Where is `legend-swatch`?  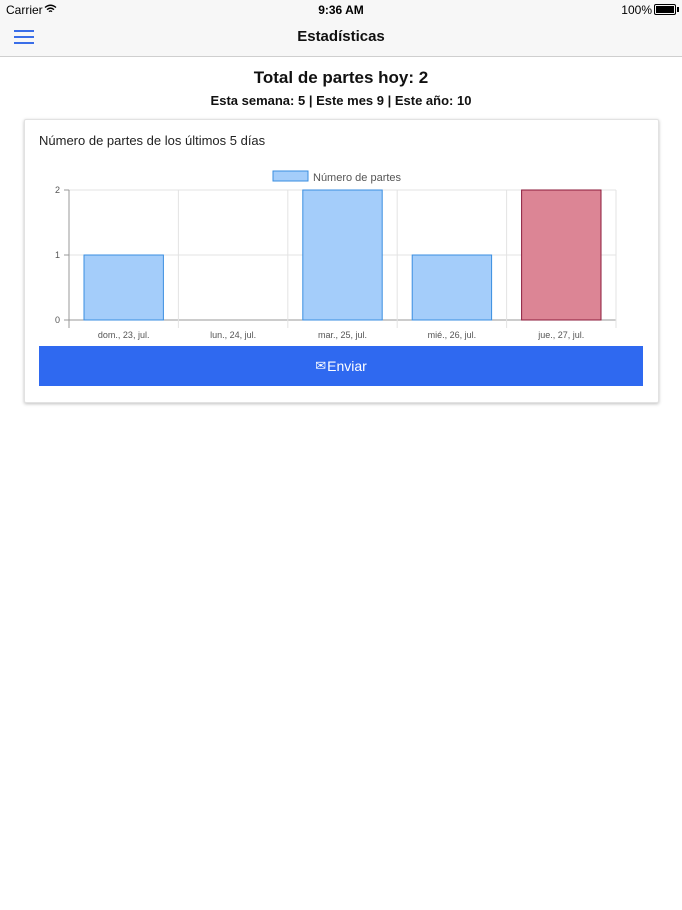 legend-swatch is located at coordinates (290, 176).